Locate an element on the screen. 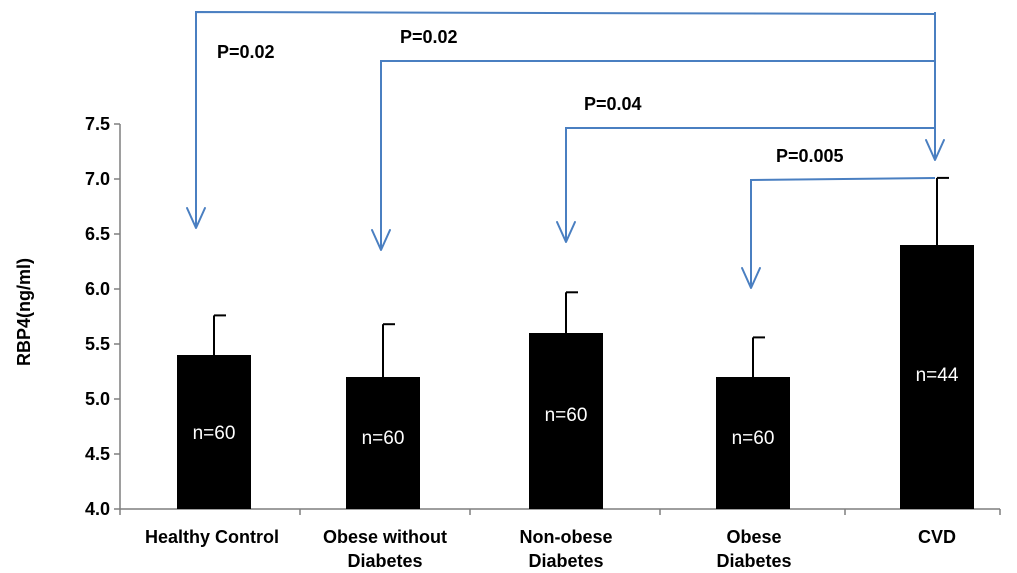 Image resolution: width=1017 pixels, height=573 pixels. y-tick-label: 6.0 is located at coordinates (97, 289).